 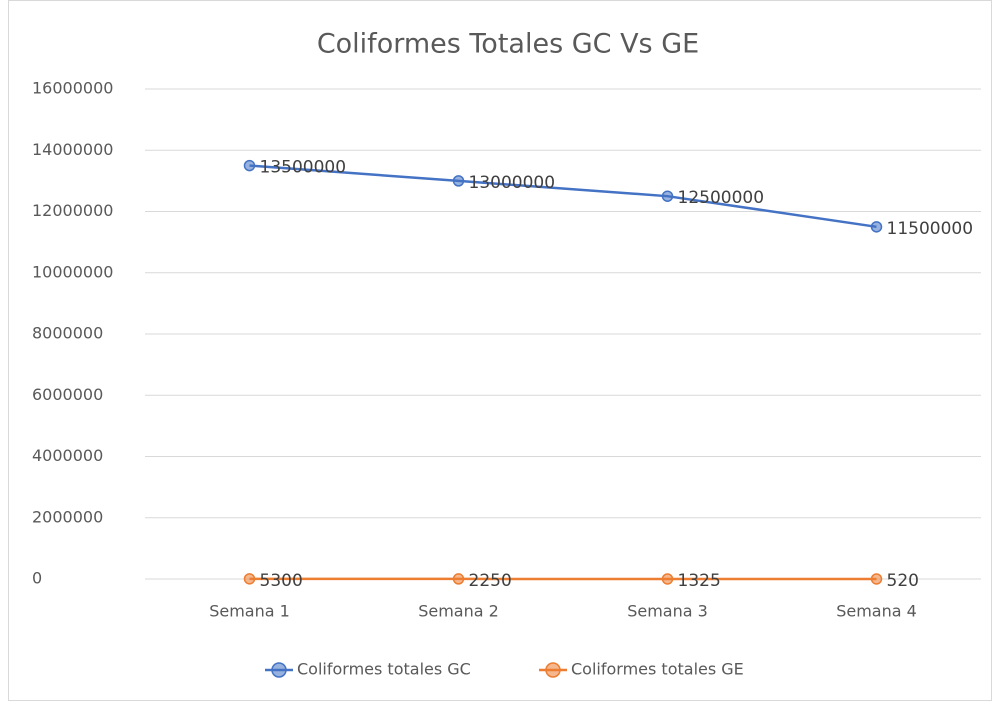 What do you see at coordinates (876, 611) in the screenshot?
I see `x-tick-label: Semana 4` at bounding box center [876, 611].